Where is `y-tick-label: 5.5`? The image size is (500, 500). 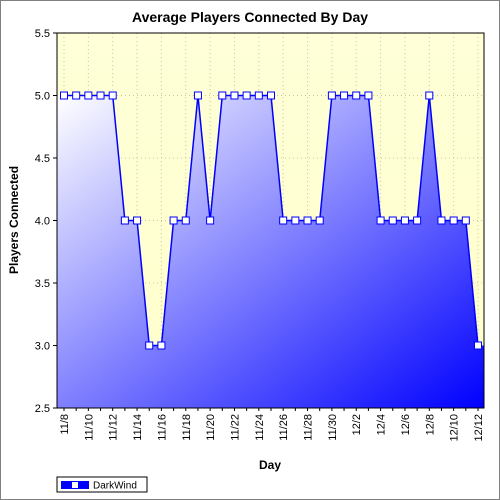 y-tick-label: 5.5 is located at coordinates (42, 34).